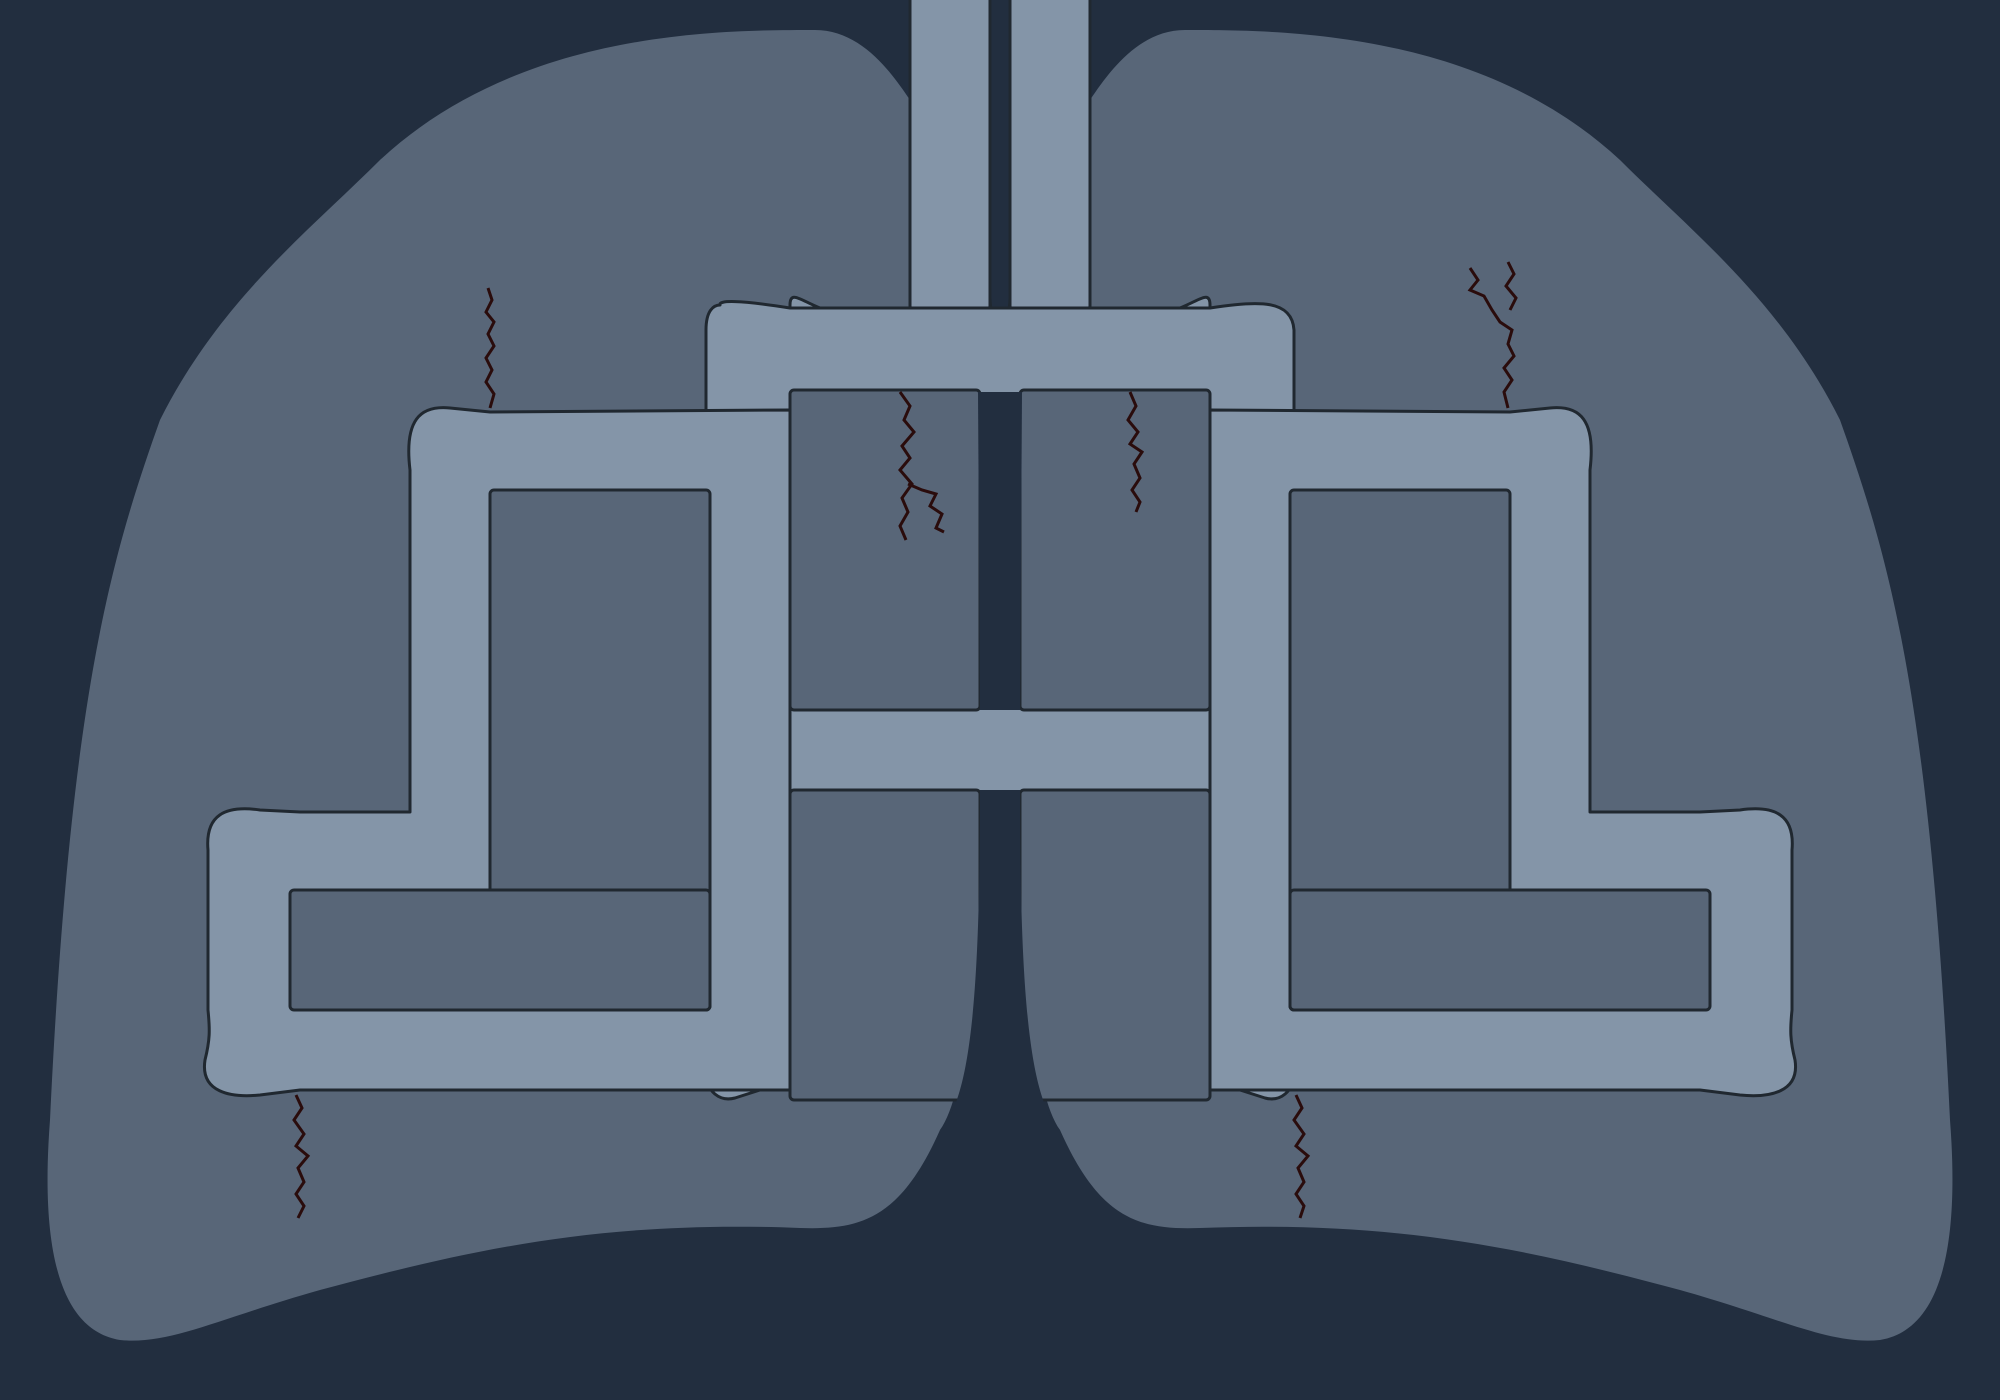  Describe the element at coordinates (1000, 960) in the screenshot. I see `mediastinum-gap-lower` at that location.